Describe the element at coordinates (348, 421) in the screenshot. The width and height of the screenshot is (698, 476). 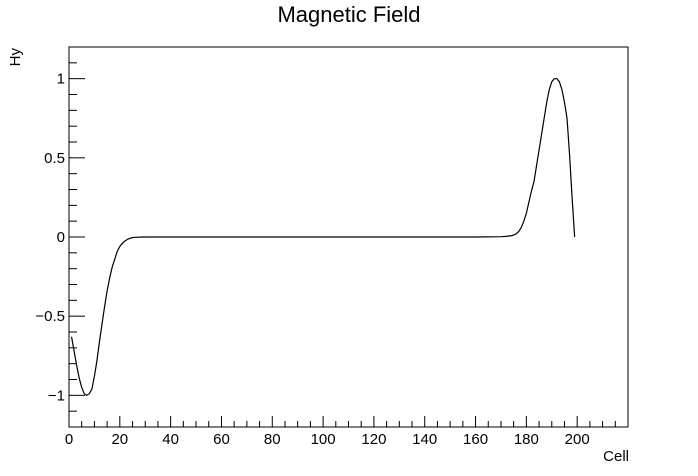
I see `x-axis-ticks` at that location.